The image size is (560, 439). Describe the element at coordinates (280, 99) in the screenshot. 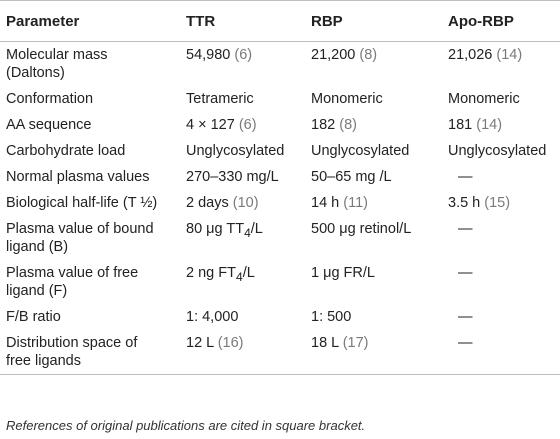

I see `table-row: Conformation Tetrameric Monomeric Monomeric` at that location.